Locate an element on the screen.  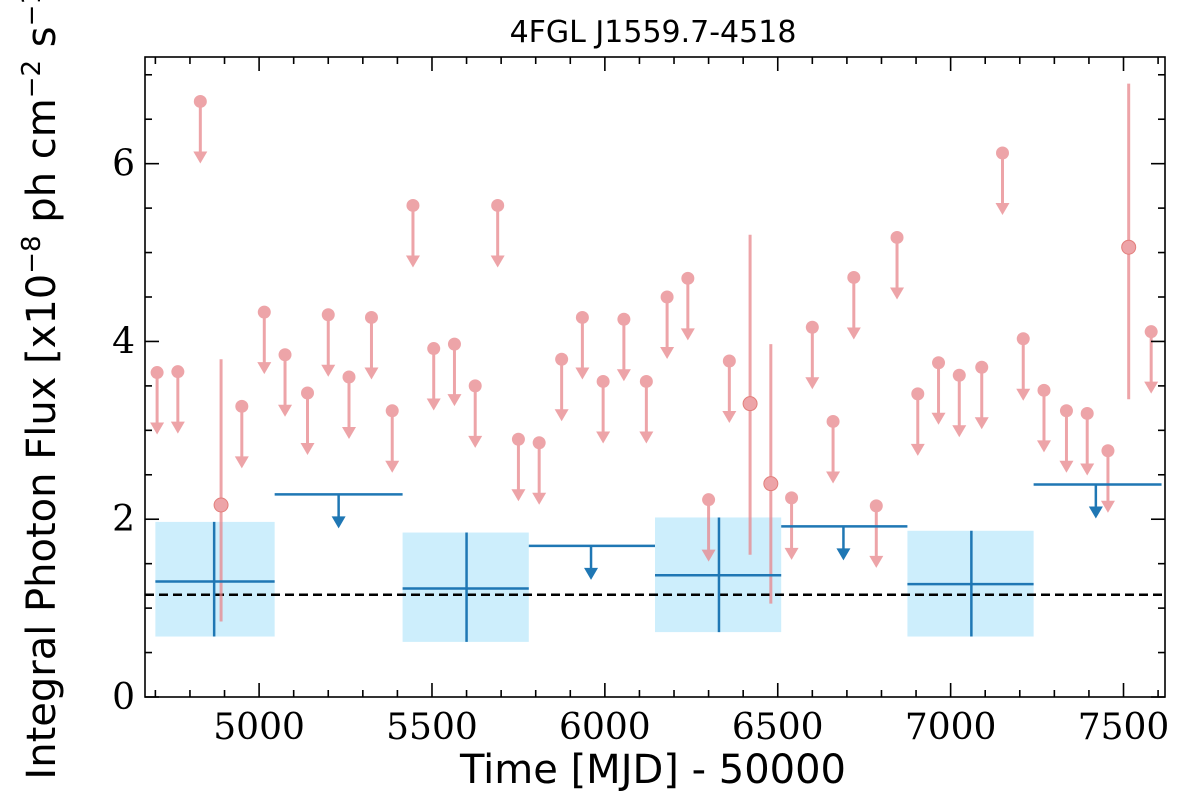
x-tick-label: 6500 is located at coordinates (778, 727).